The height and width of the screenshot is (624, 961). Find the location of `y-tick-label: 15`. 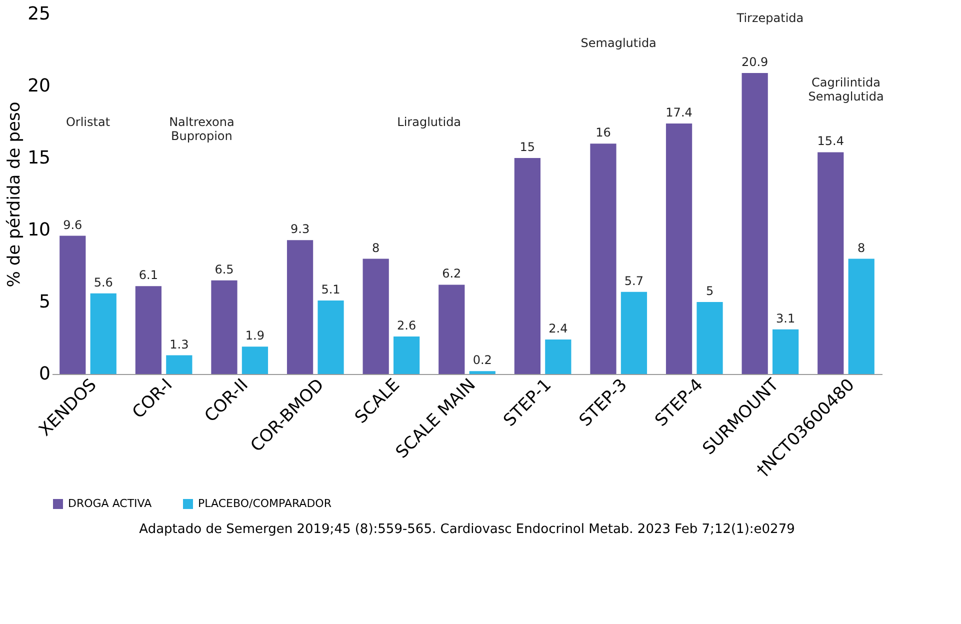

y-tick-label: 15 is located at coordinates (39, 158).